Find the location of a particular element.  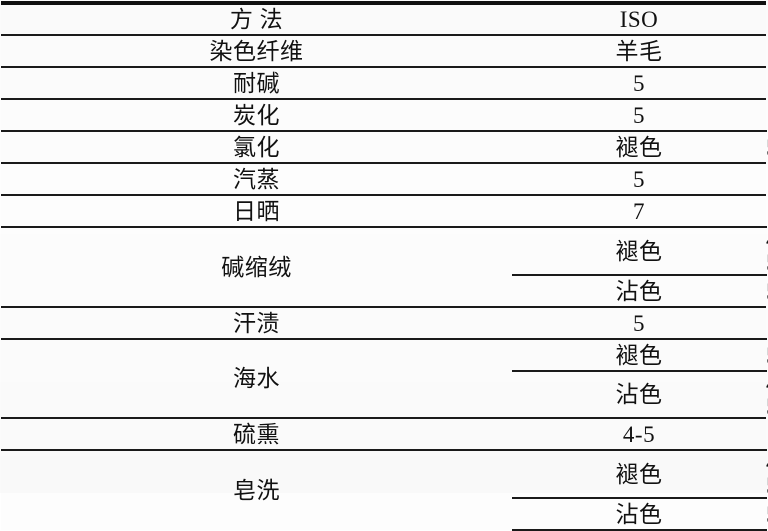

cell-method: 汽蒸 is located at coordinates (256, 178).